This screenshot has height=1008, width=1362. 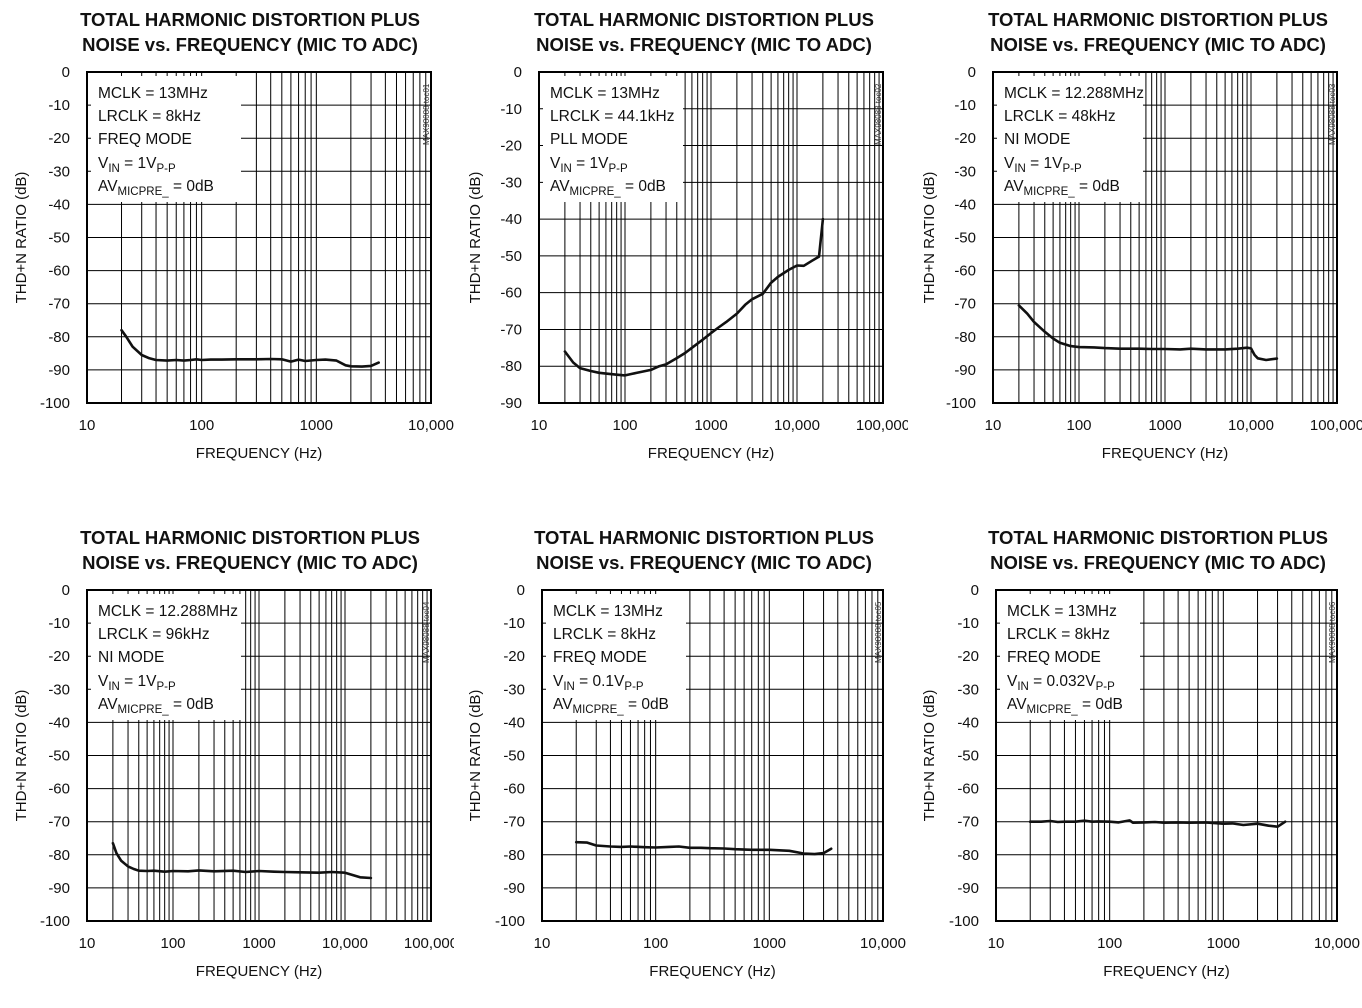 I want to click on condition-vin: VIN = 0.032VP-P, so click(x=1061, y=683).